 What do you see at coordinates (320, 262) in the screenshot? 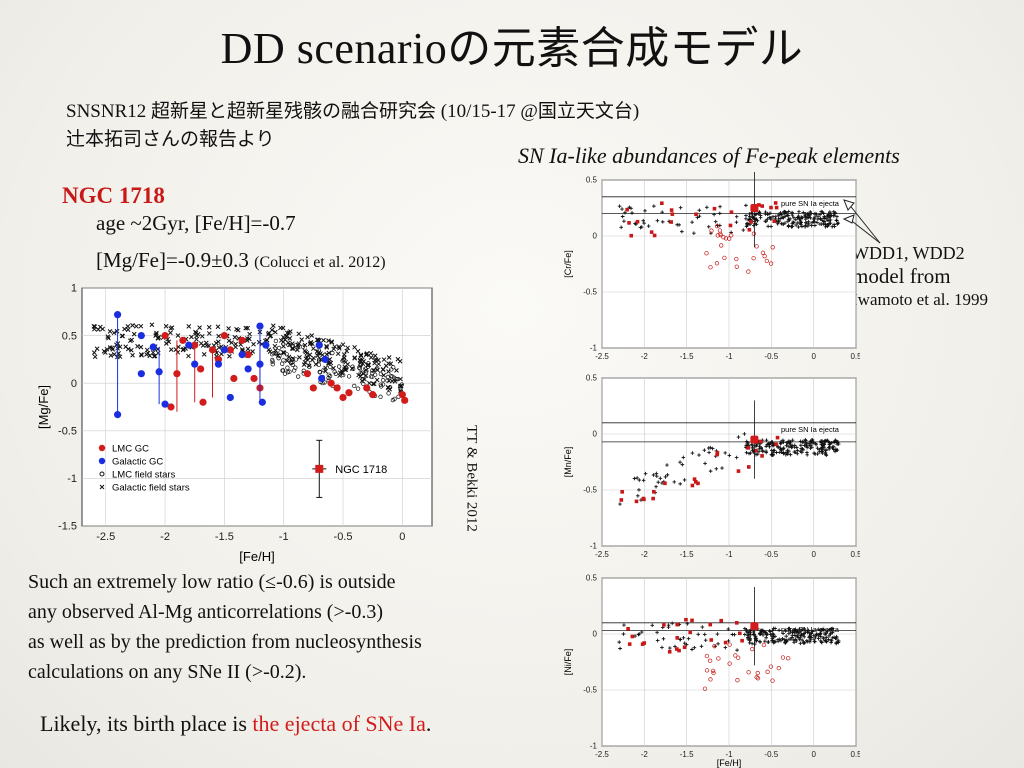
I see `mgfe-reference: (Colucci et al. 2012)` at bounding box center [320, 262].